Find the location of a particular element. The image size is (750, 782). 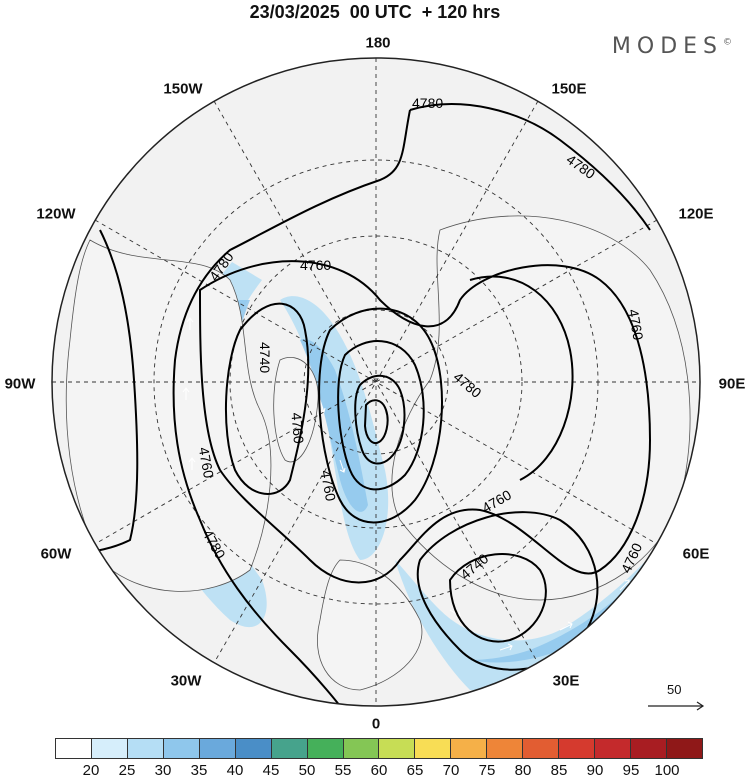

lon-label-30e: 30E is located at coordinates (566, 681).